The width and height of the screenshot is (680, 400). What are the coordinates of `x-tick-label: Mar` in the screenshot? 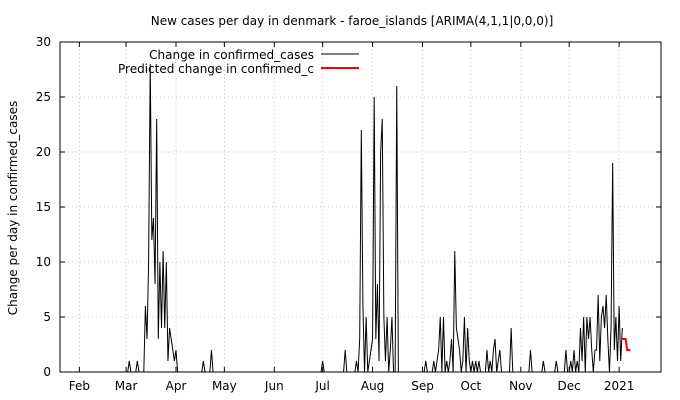 It's located at (126, 386).